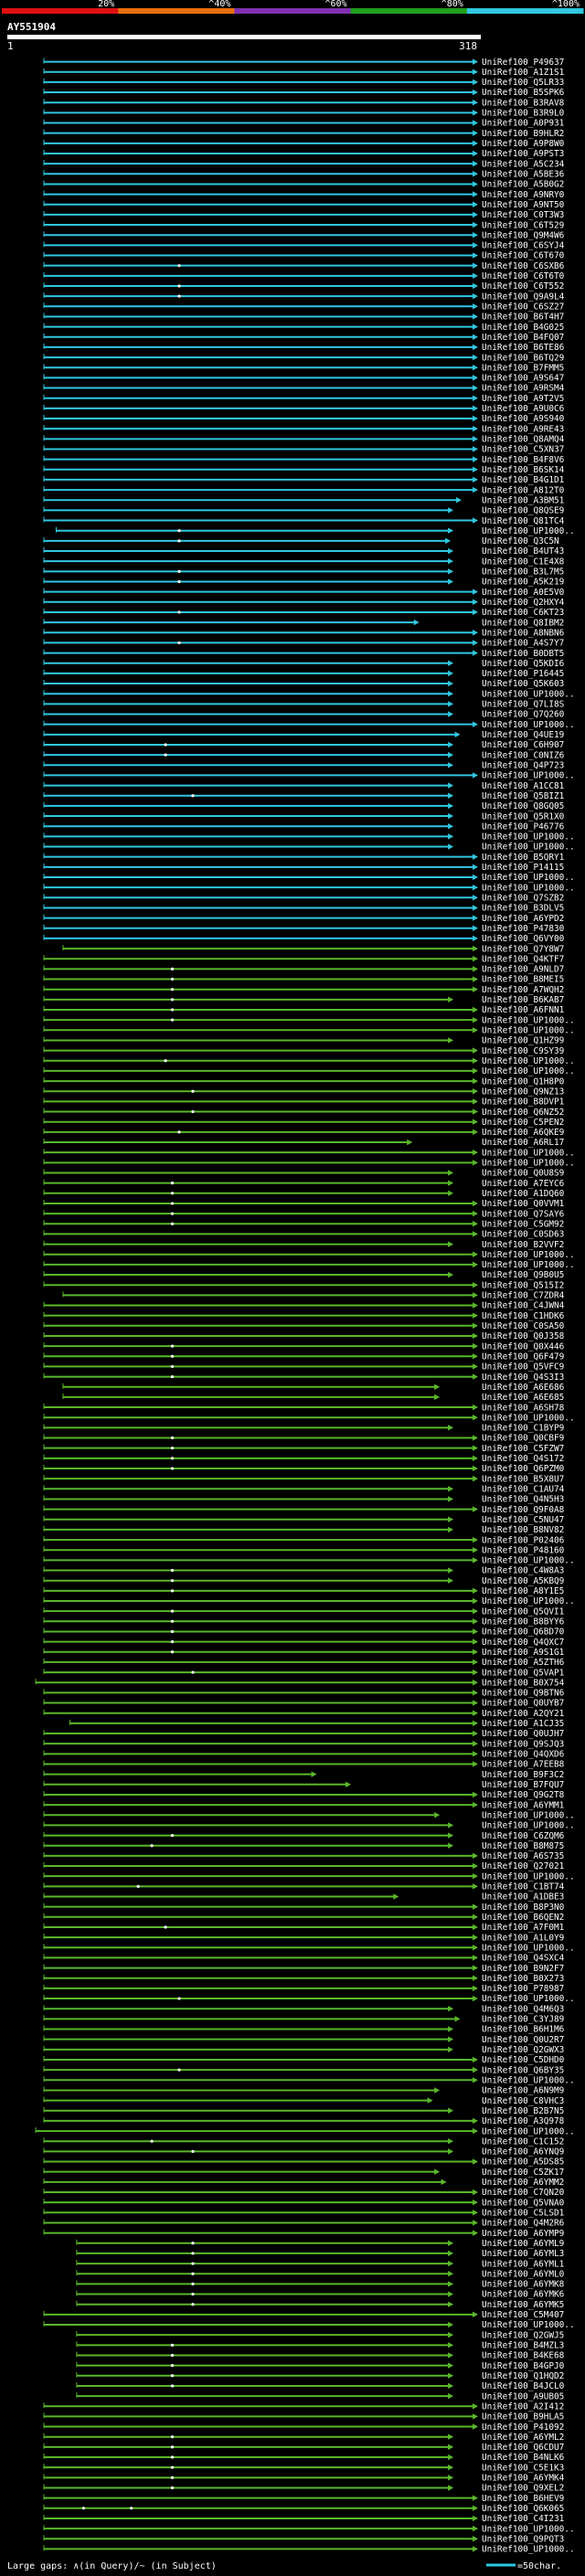  Describe the element at coordinates (523, 2499) in the screenshot. I see `hit-label: UniRef100_B6HEV9` at that location.